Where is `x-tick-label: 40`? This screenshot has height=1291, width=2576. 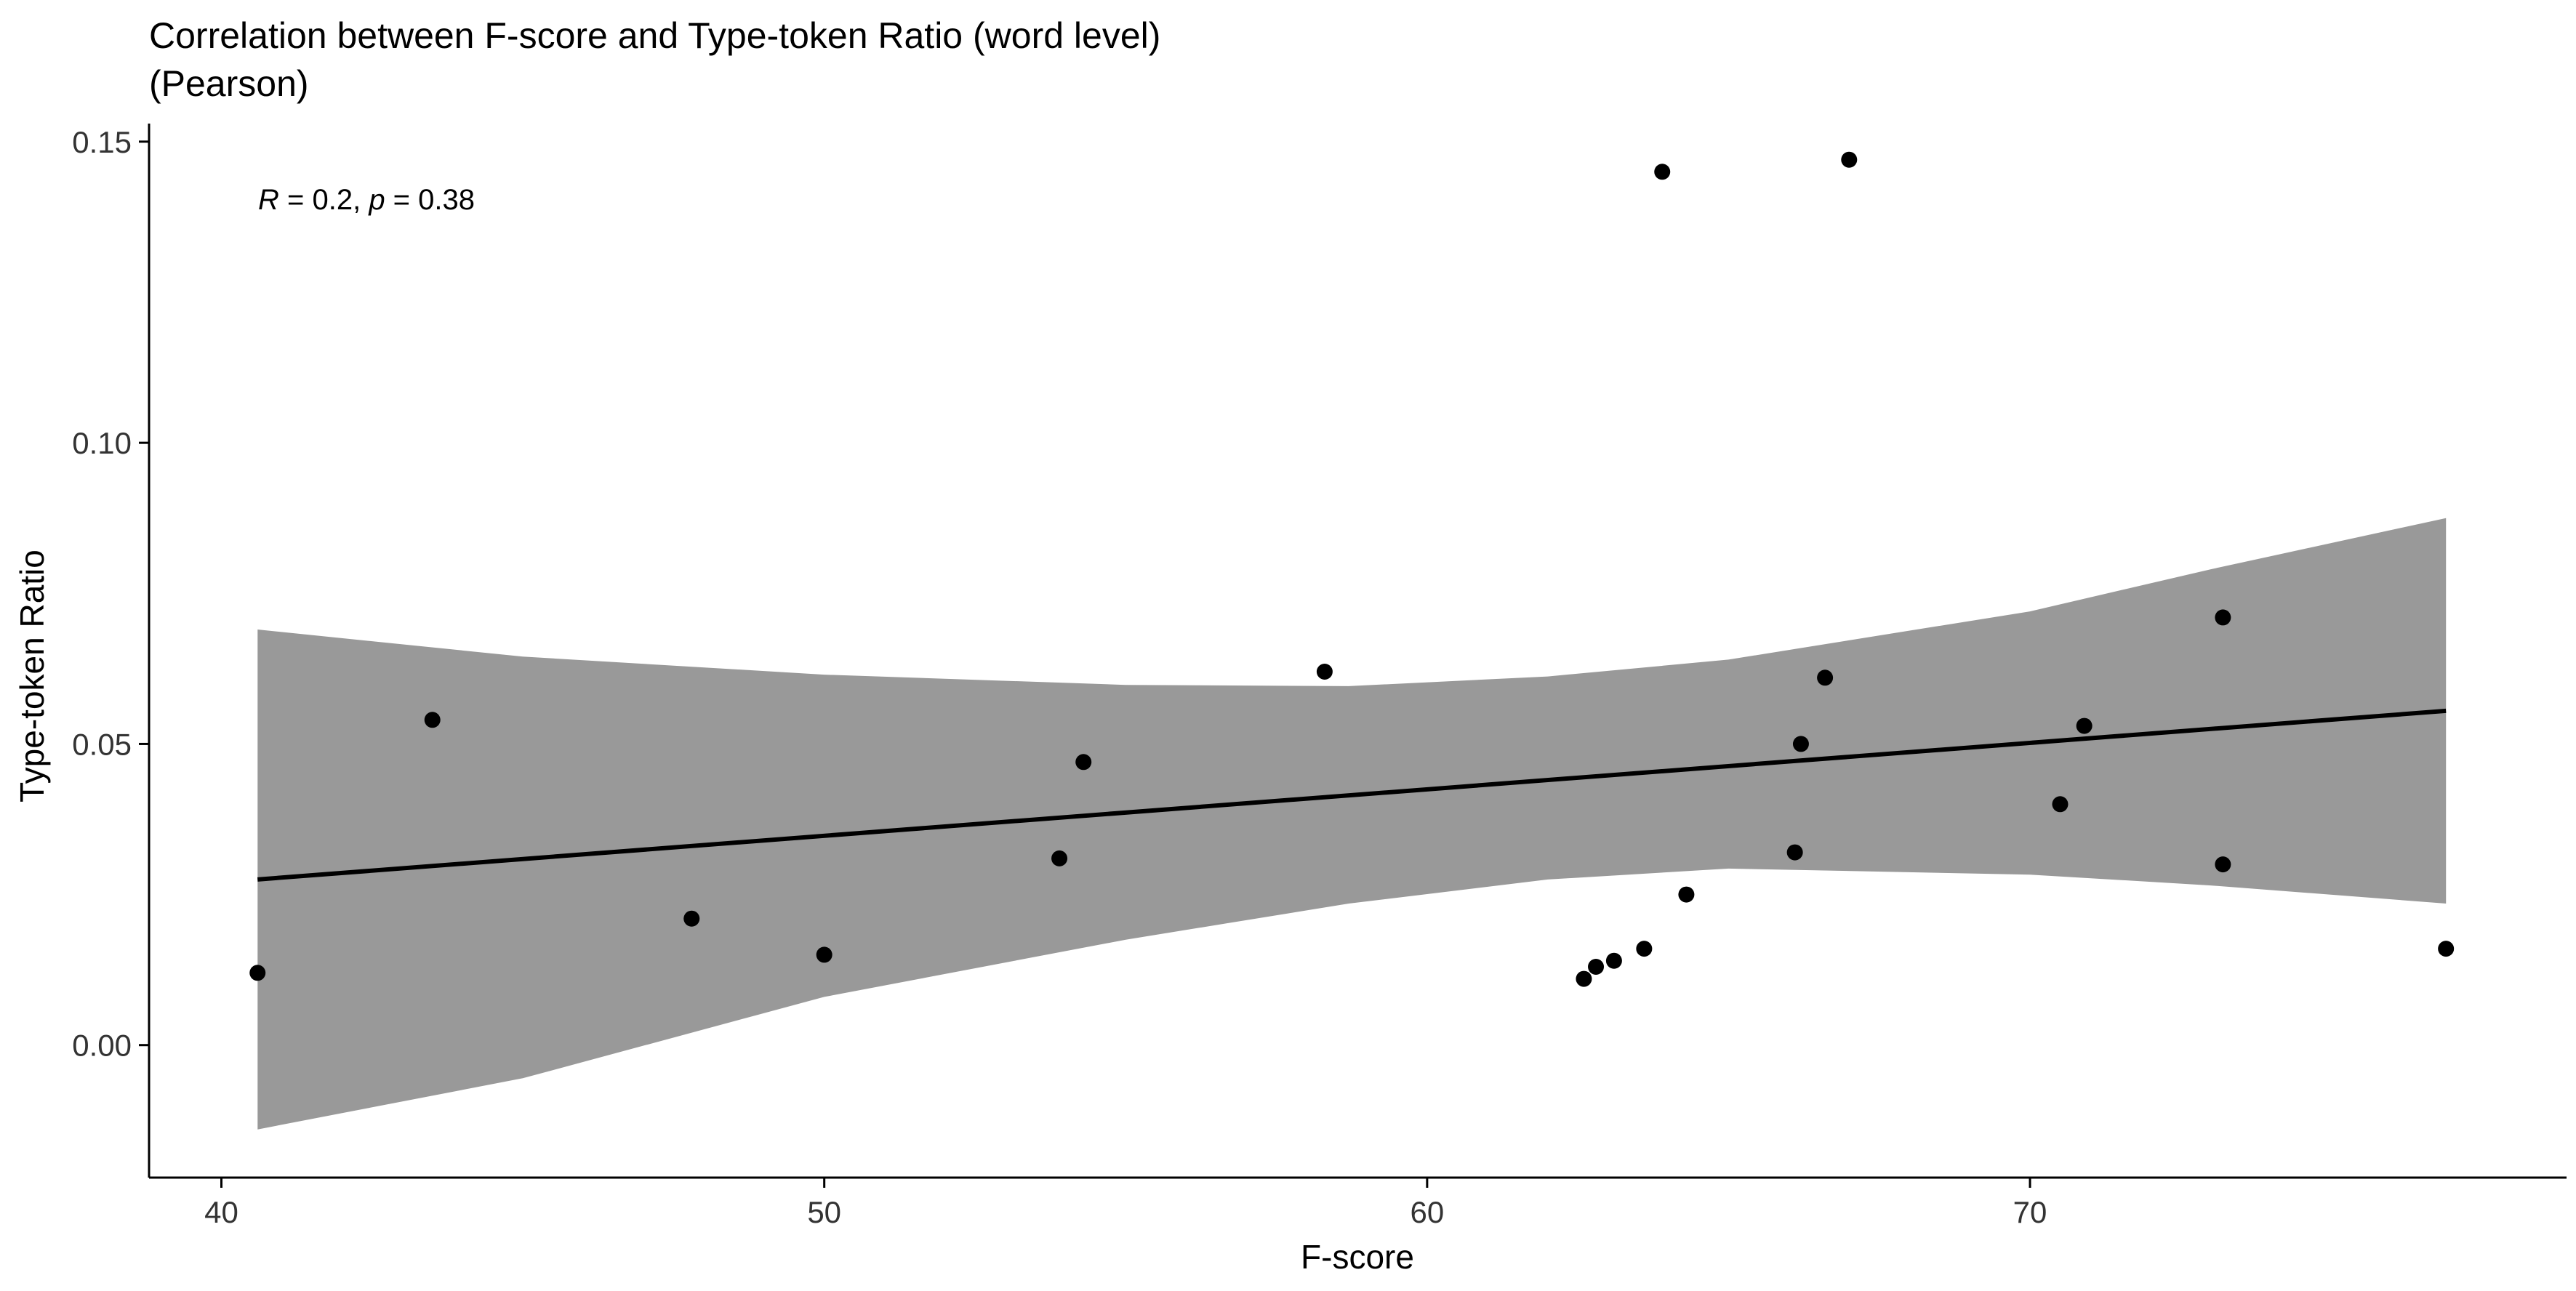
x-tick-label: 40 is located at coordinates (221, 1212).